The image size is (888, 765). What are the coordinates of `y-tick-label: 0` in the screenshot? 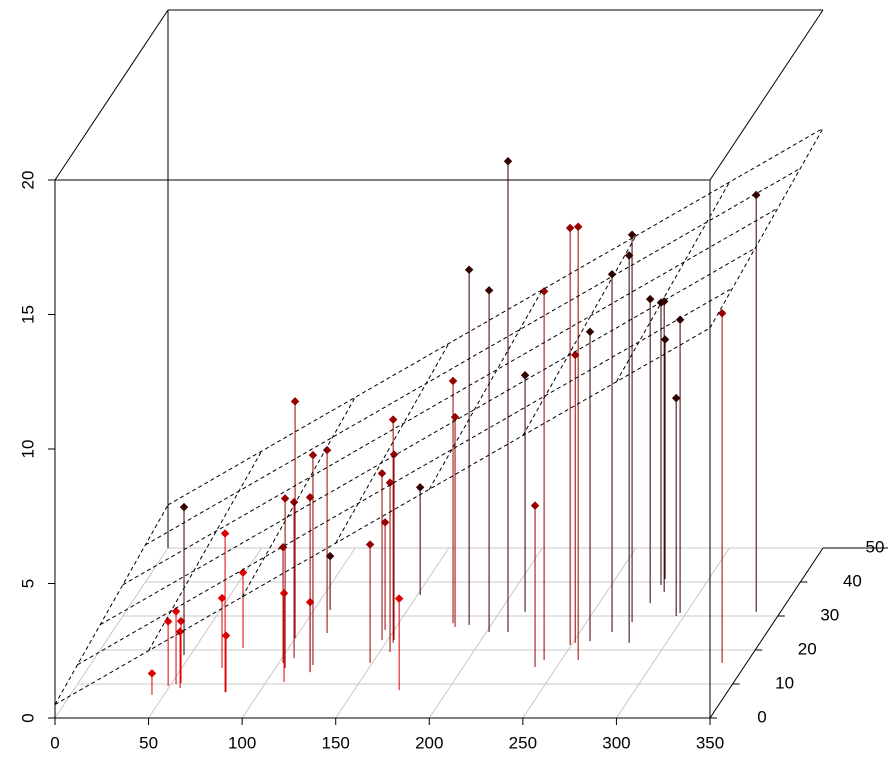 It's located at (761, 716).